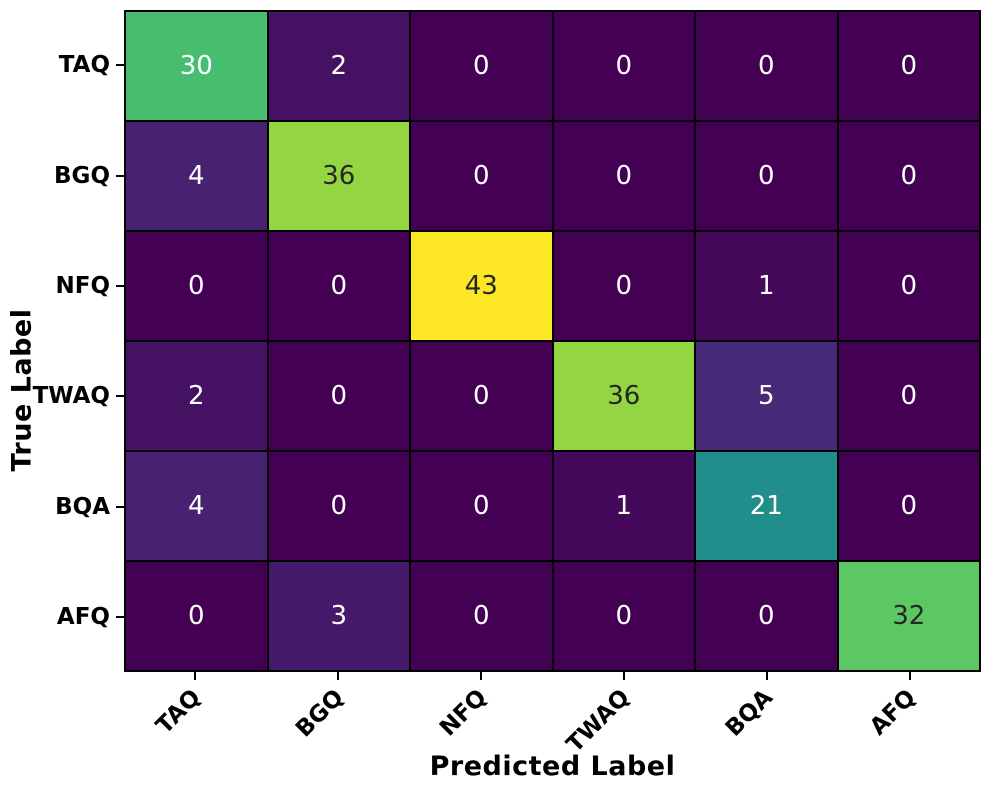  What do you see at coordinates (338, 176) in the screenshot?
I see `heatmap-cell-BGQ-BGQ: 36` at bounding box center [338, 176].